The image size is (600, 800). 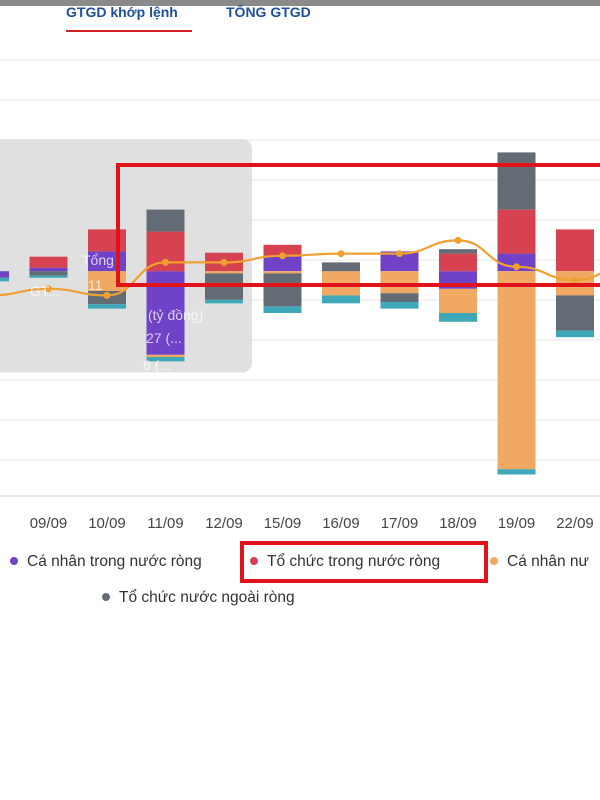 I want to click on active-tab-underline, so click(x=129, y=31).